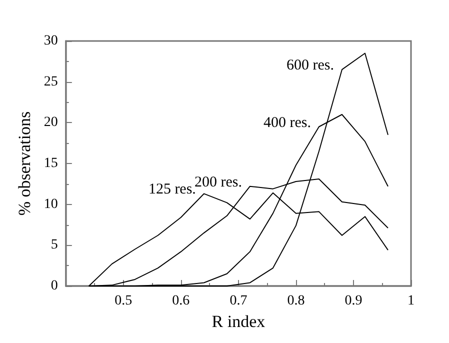 This screenshot has width=449, height=343. What do you see at coordinates (51, 82) in the screenshot?
I see `y-tick-label: 25` at bounding box center [51, 82].